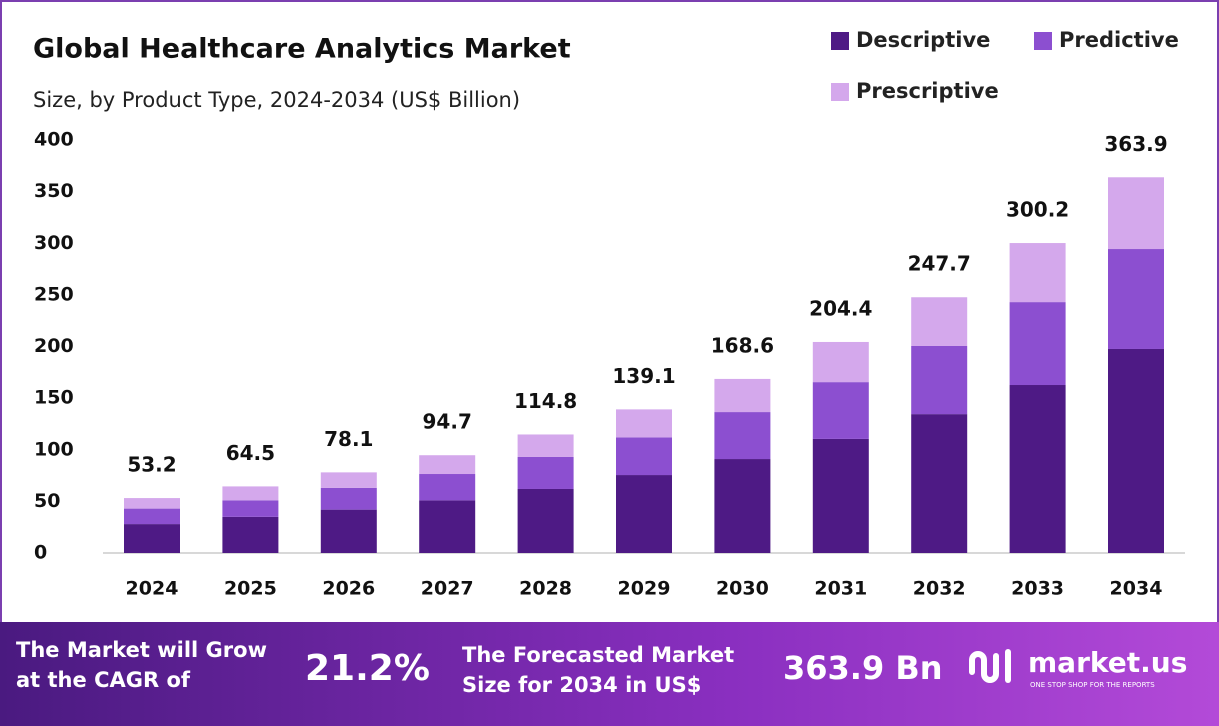 Image resolution: width=1219 pixels, height=726 pixels. What do you see at coordinates (644, 589) in the screenshot?
I see `x-tick-label: 2029` at bounding box center [644, 589].